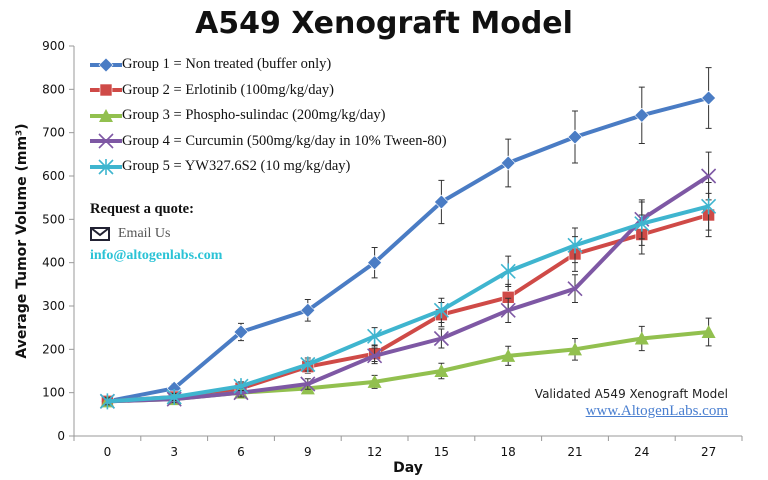  I want to click on quote-heading: Request a quote:, so click(142, 209).